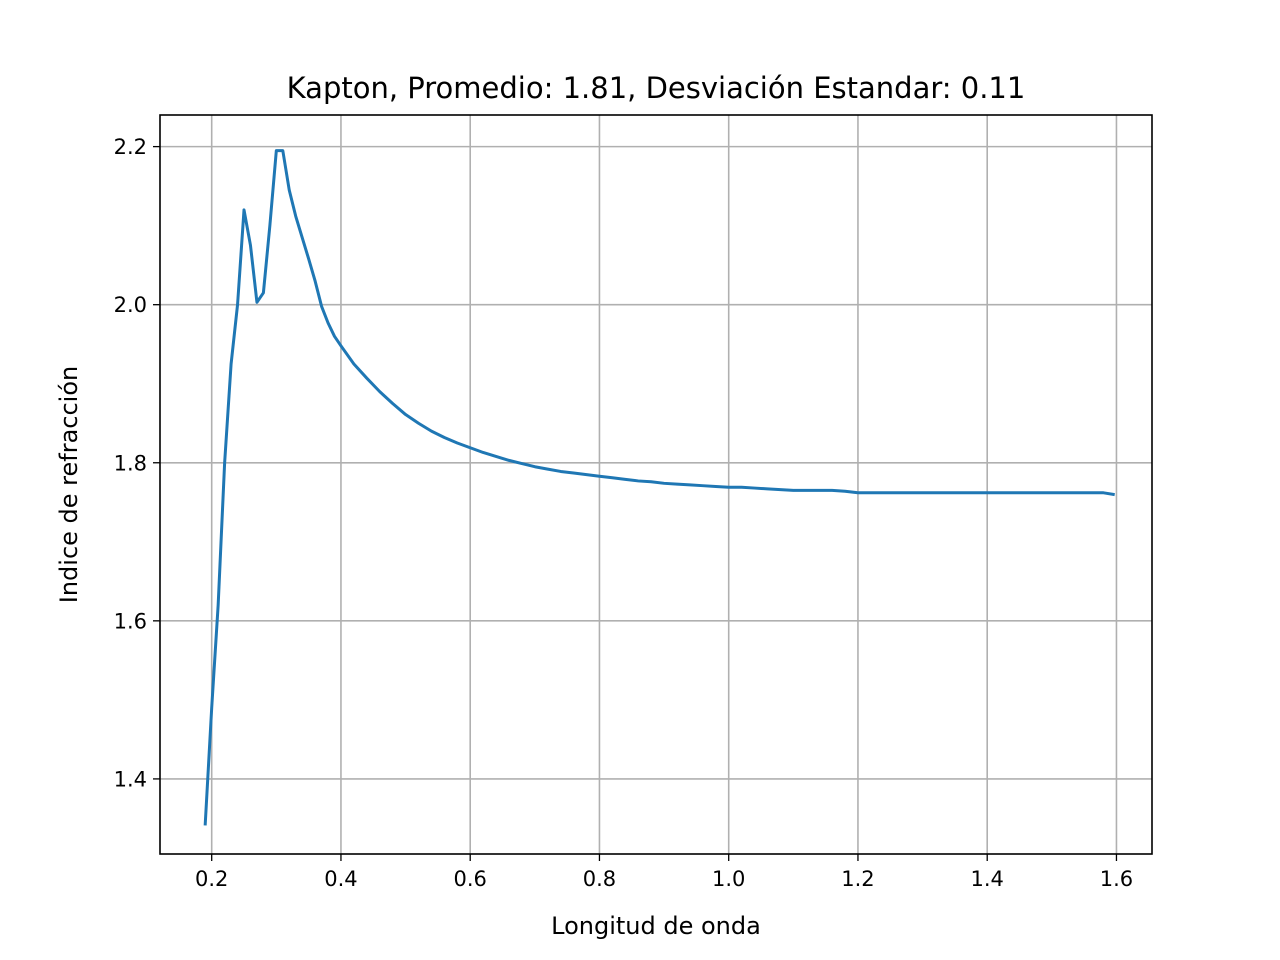 Image resolution: width=1280 pixels, height=960 pixels. I want to click on x-axis-label: Longitud de onda, so click(656, 926).